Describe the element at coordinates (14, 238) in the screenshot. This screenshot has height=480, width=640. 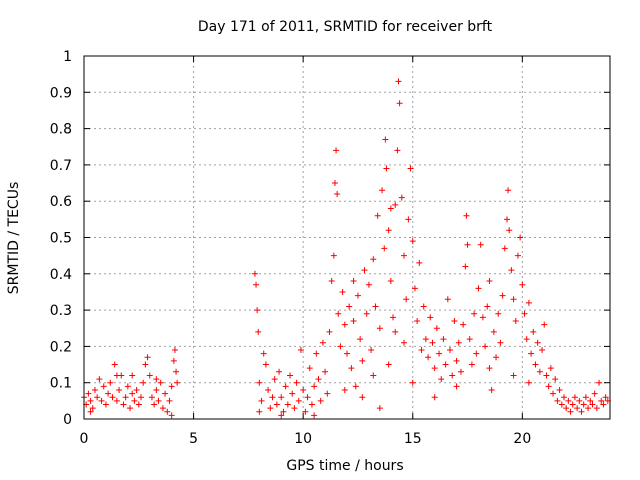
I see `y-axis-label: SRMTID / TECUs` at that location.